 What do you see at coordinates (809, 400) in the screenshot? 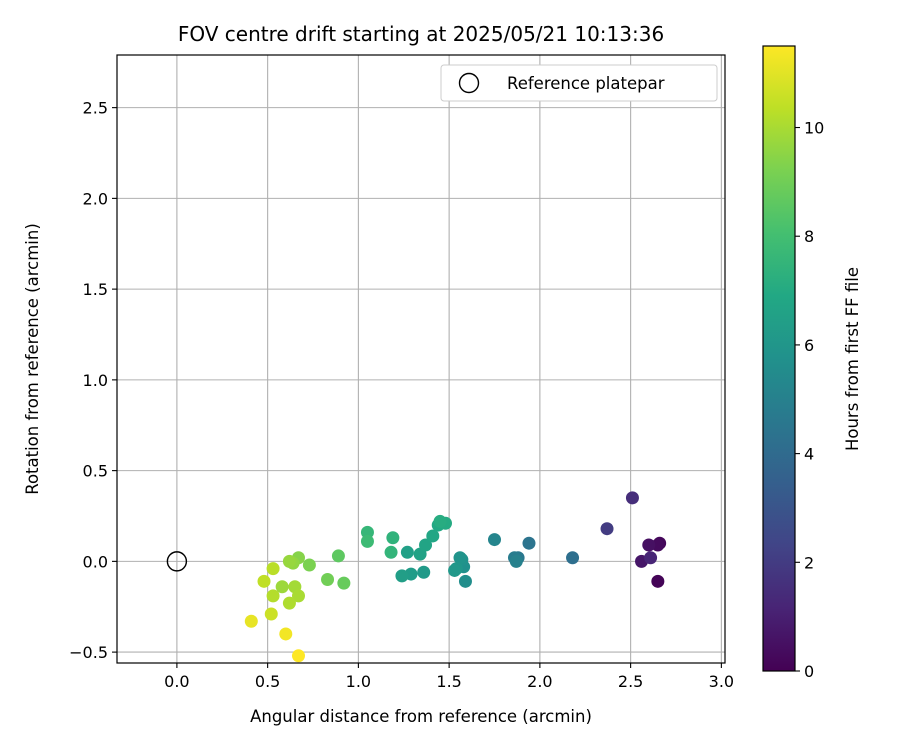
I see `colorbar-ticks: 0 2 4 6 8 10` at bounding box center [809, 400].